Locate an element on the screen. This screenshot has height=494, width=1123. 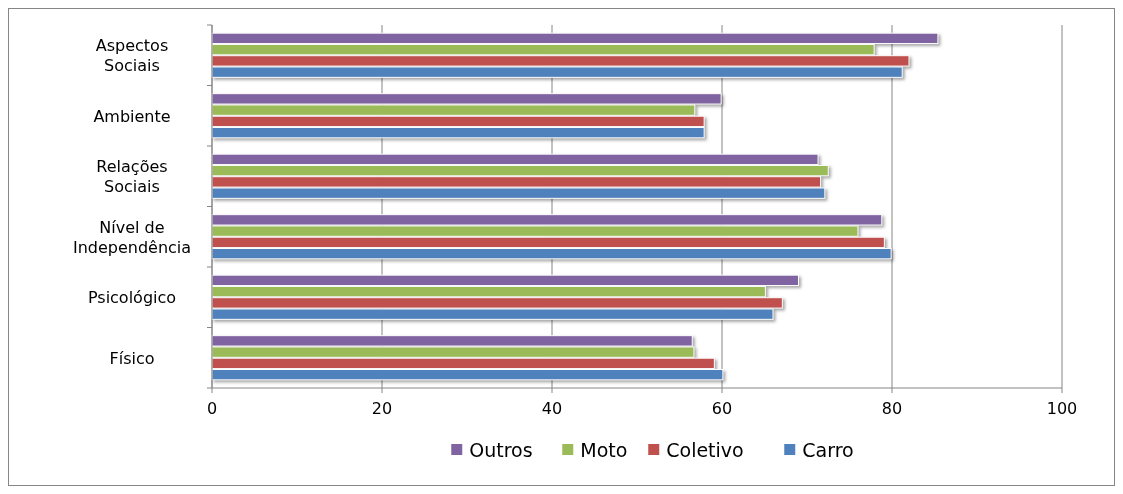
legend-label: Moto is located at coordinates (604, 450).